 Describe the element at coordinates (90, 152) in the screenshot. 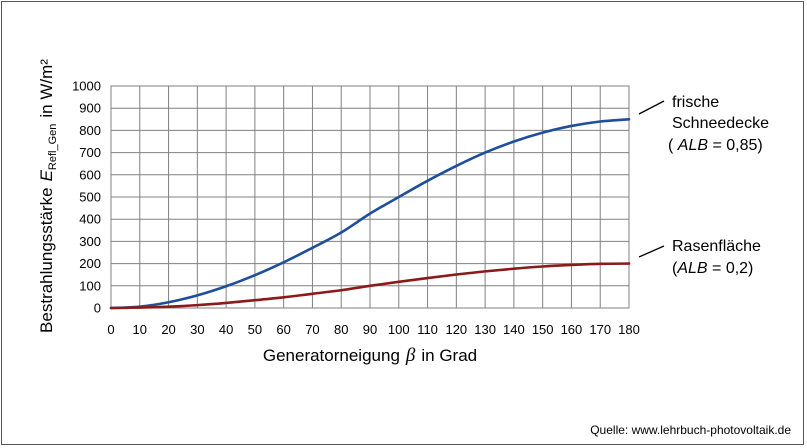

I see `y-tick-label: 700` at that location.